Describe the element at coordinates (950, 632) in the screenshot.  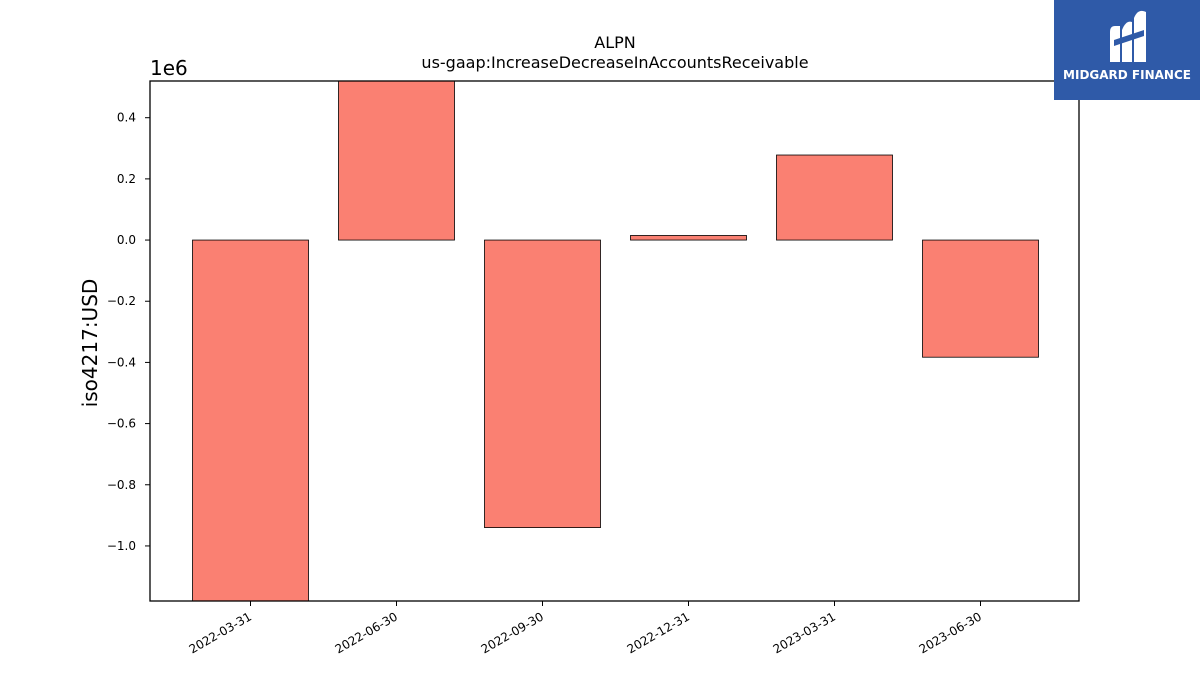
I see `x-tick-label: 2023-06-30` at that location.